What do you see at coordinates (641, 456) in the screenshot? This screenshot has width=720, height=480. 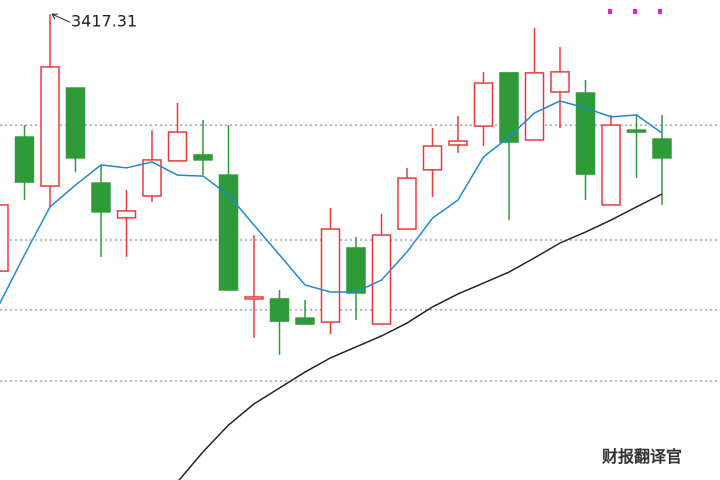 I see `watermark: 财报翻译官` at bounding box center [641, 456].